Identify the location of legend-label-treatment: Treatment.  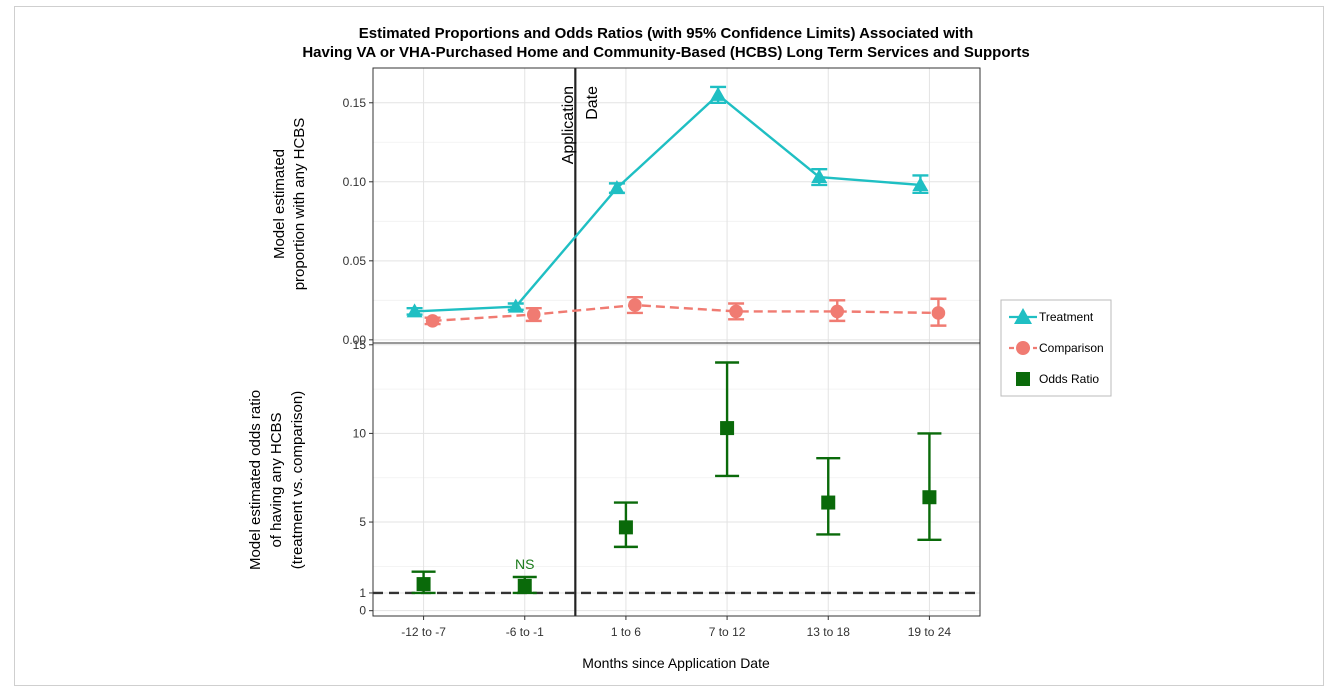
(1066, 317).